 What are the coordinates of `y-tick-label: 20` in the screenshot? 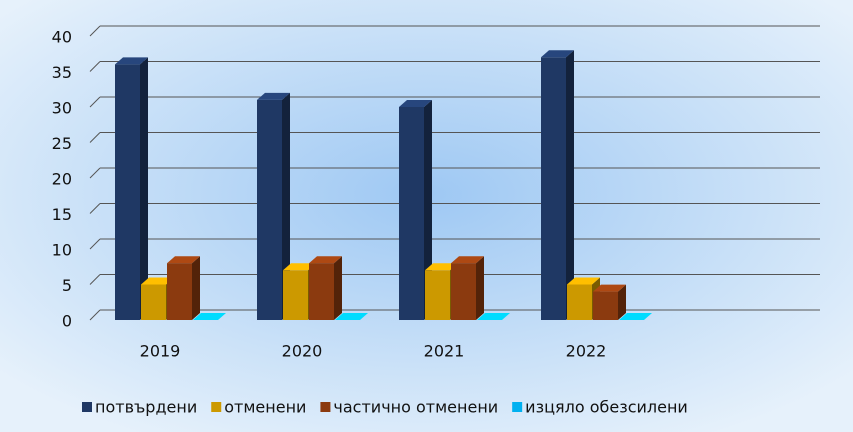 It's located at (62, 179).